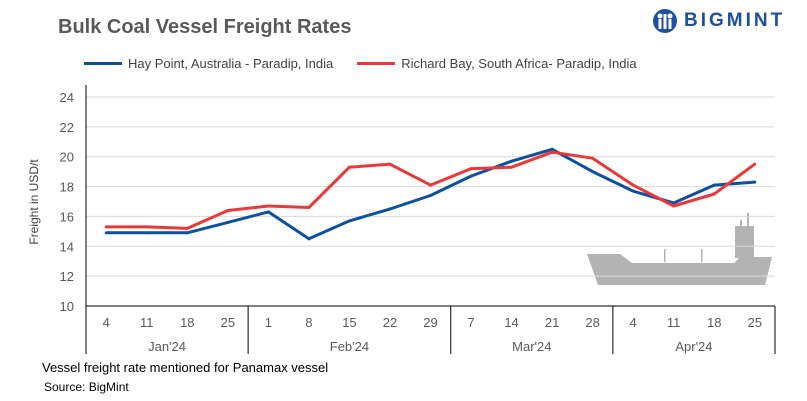  I want to click on x-tick-label: 14, so click(511, 322).